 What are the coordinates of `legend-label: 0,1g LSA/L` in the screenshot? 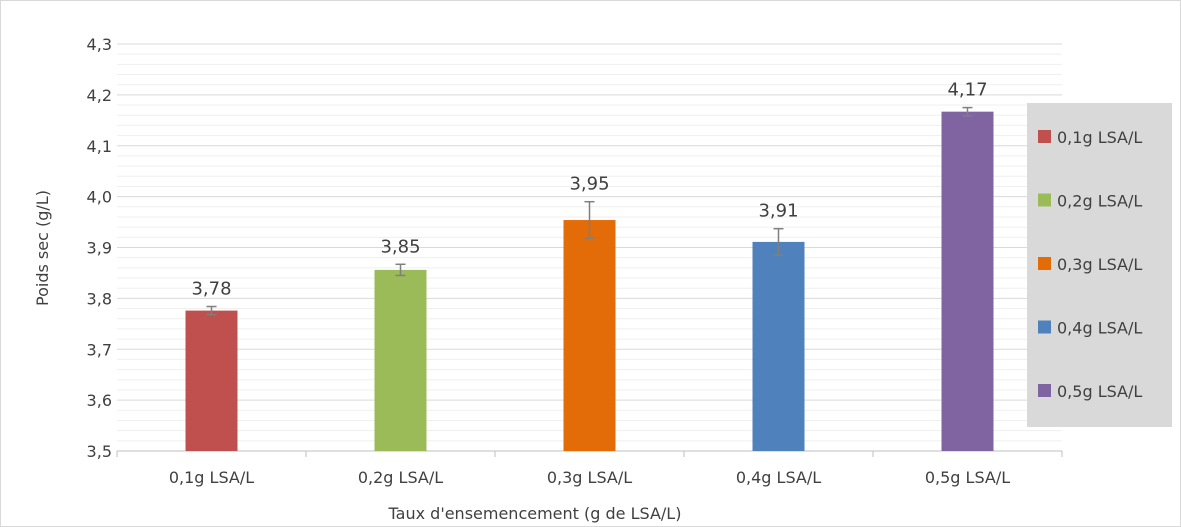 It's located at (1099, 137).